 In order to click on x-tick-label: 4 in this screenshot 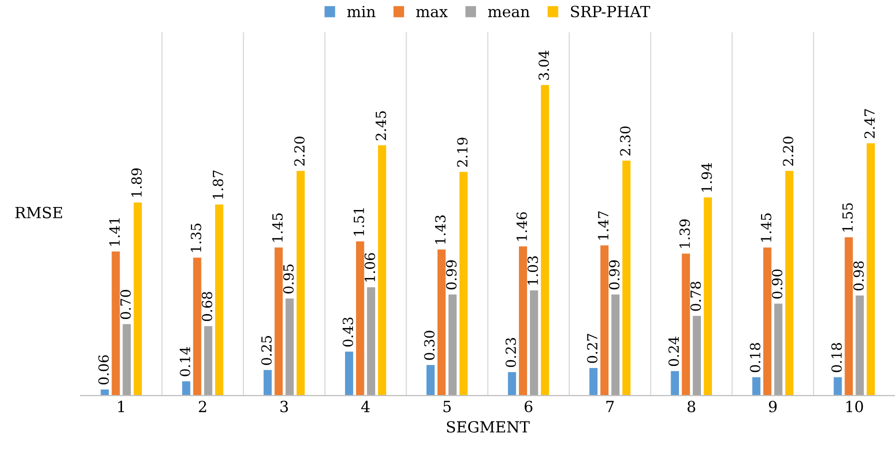, I will do `click(365, 406)`.